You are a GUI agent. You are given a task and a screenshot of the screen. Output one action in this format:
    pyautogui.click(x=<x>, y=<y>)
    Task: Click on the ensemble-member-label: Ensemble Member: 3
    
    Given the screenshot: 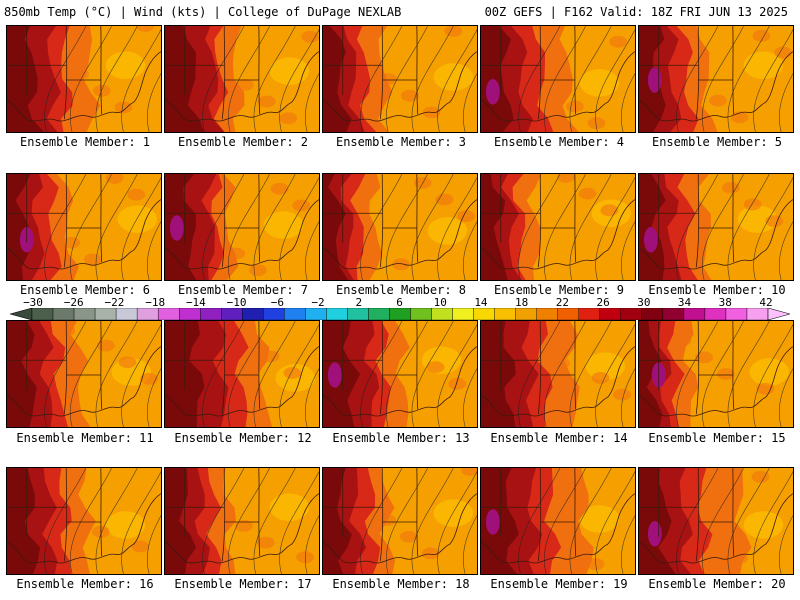 What is the action you would take?
    pyautogui.click(x=401, y=142)
    